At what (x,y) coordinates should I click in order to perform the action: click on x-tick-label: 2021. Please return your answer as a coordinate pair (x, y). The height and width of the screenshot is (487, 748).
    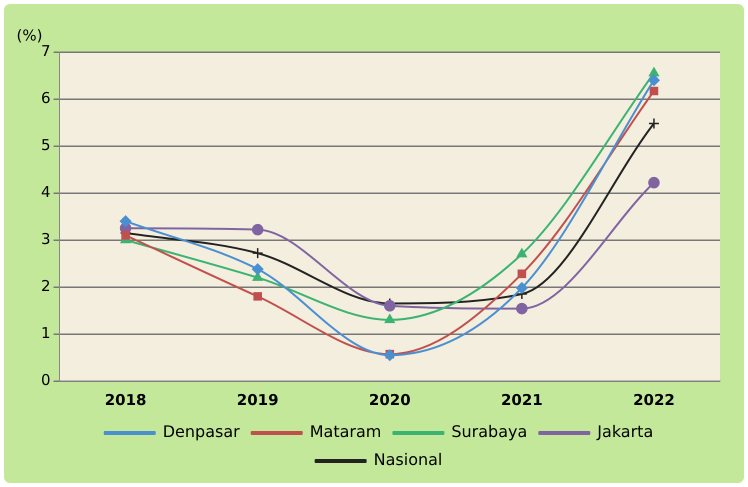
    Looking at the image, I should click on (521, 399).